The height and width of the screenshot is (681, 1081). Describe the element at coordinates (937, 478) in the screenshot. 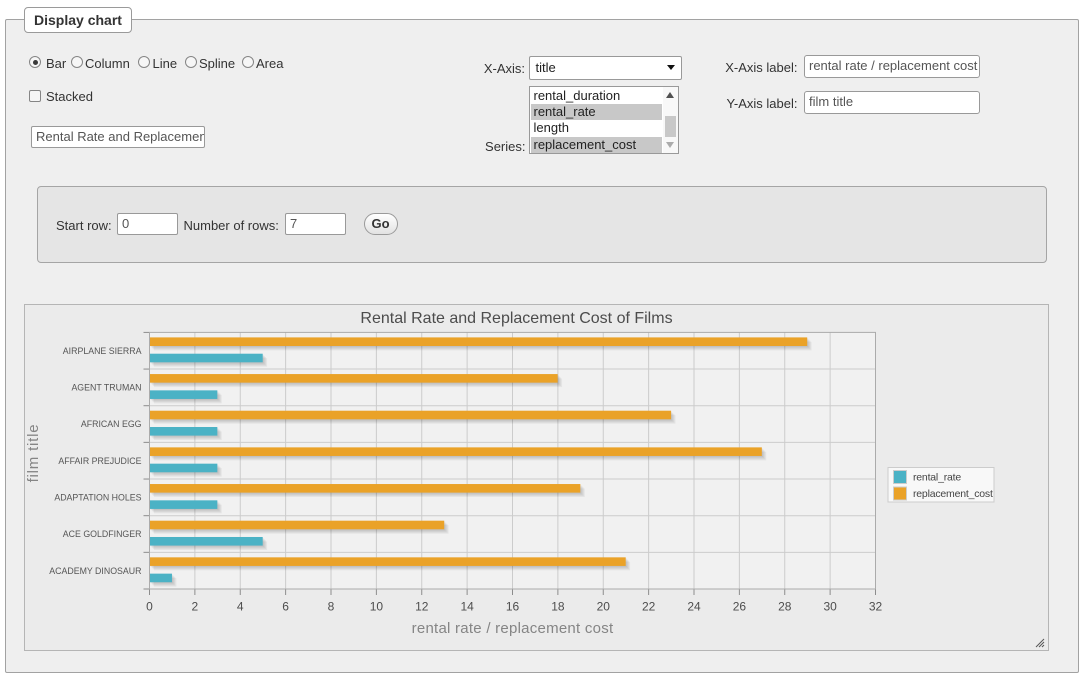

I see `svg-text: rental_rate` at that location.